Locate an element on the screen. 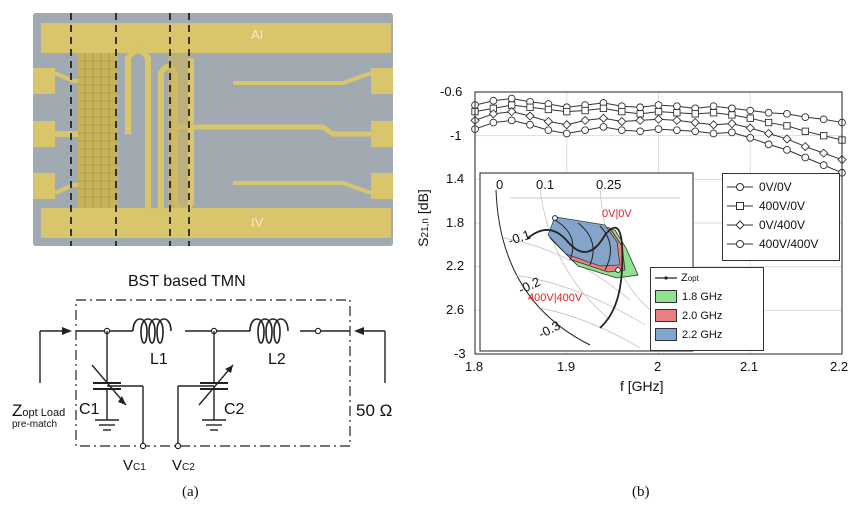 The width and height of the screenshot is (850, 506). inset-label-0v0v: 0V|0V is located at coordinates (617, 214).